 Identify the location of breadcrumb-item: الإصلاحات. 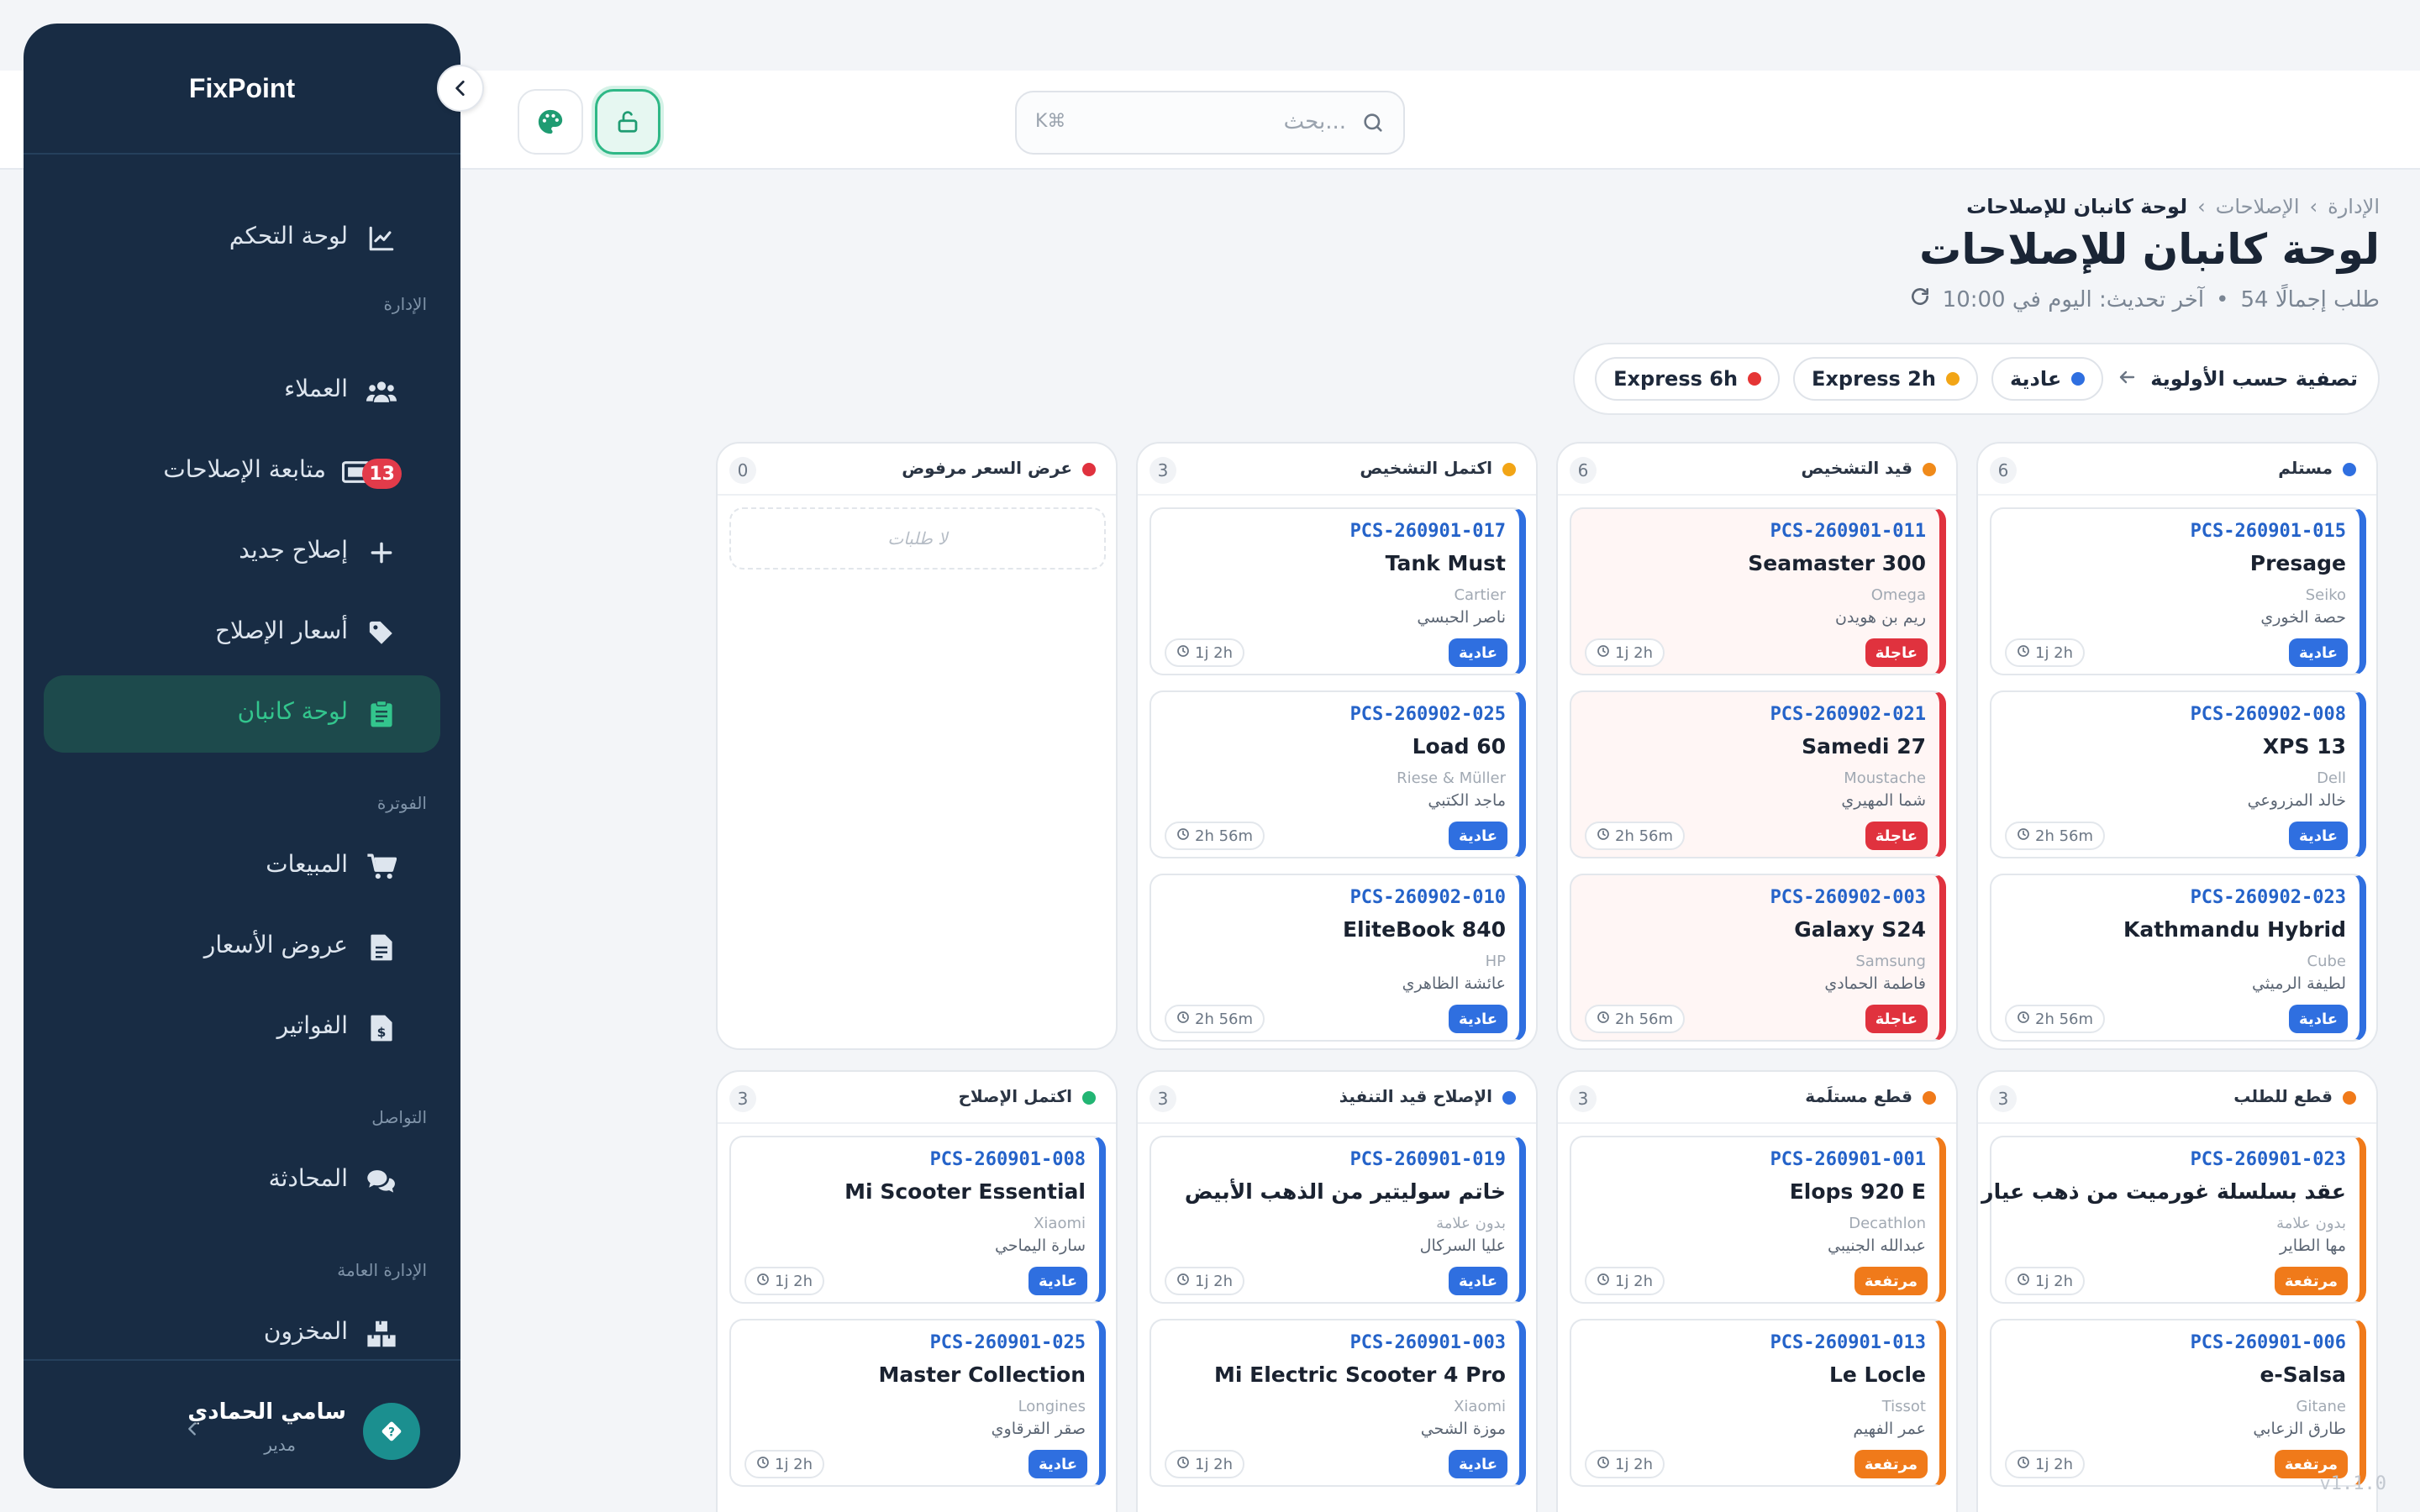
(2257, 206).